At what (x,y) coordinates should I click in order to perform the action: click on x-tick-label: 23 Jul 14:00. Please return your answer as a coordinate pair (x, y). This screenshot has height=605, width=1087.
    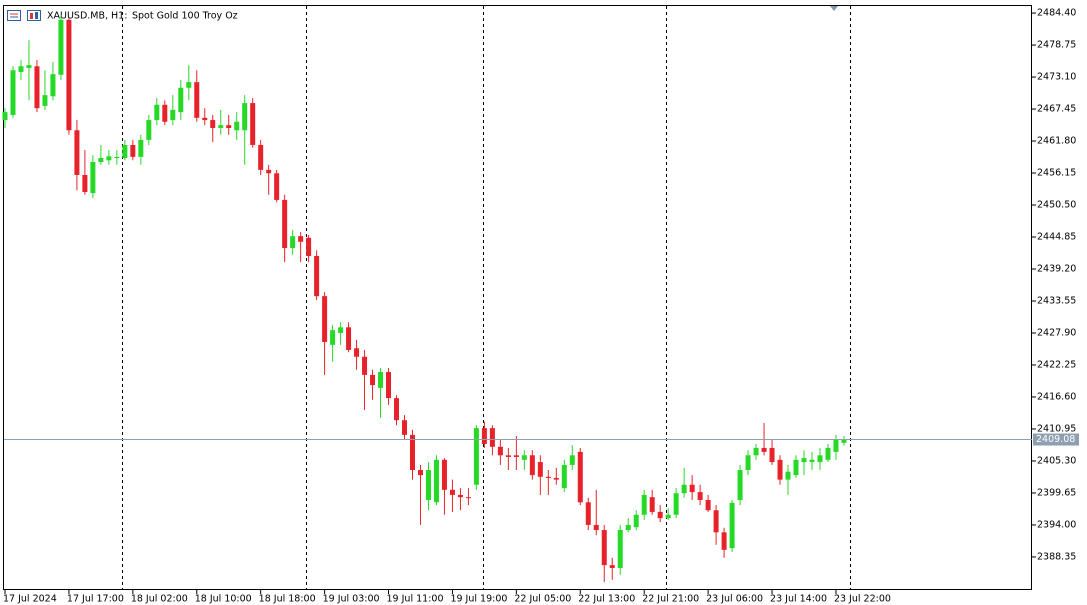
    Looking at the image, I should click on (798, 599).